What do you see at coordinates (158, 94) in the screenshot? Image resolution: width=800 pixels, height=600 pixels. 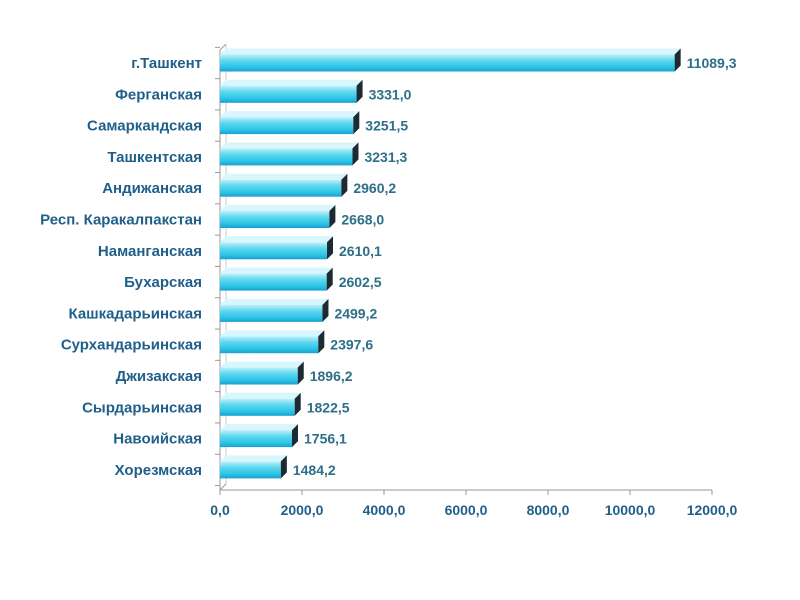 I see `category-label: Ферганская` at bounding box center [158, 94].